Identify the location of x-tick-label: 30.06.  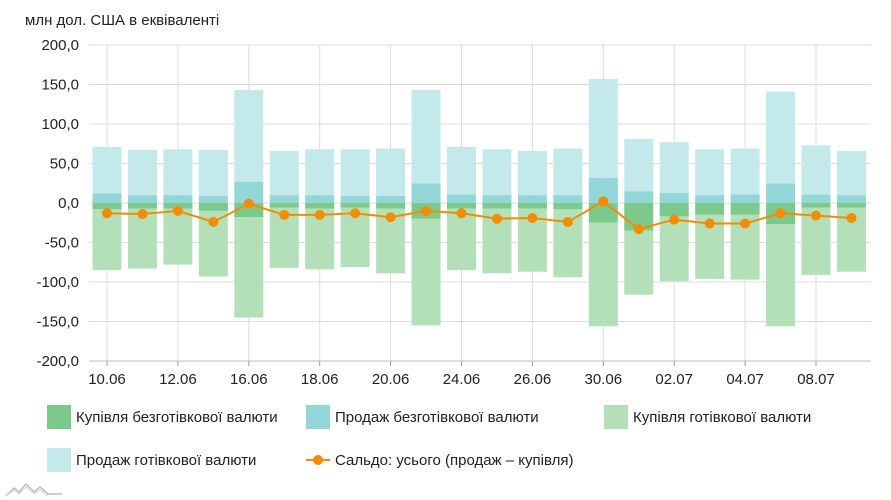
(604, 379).